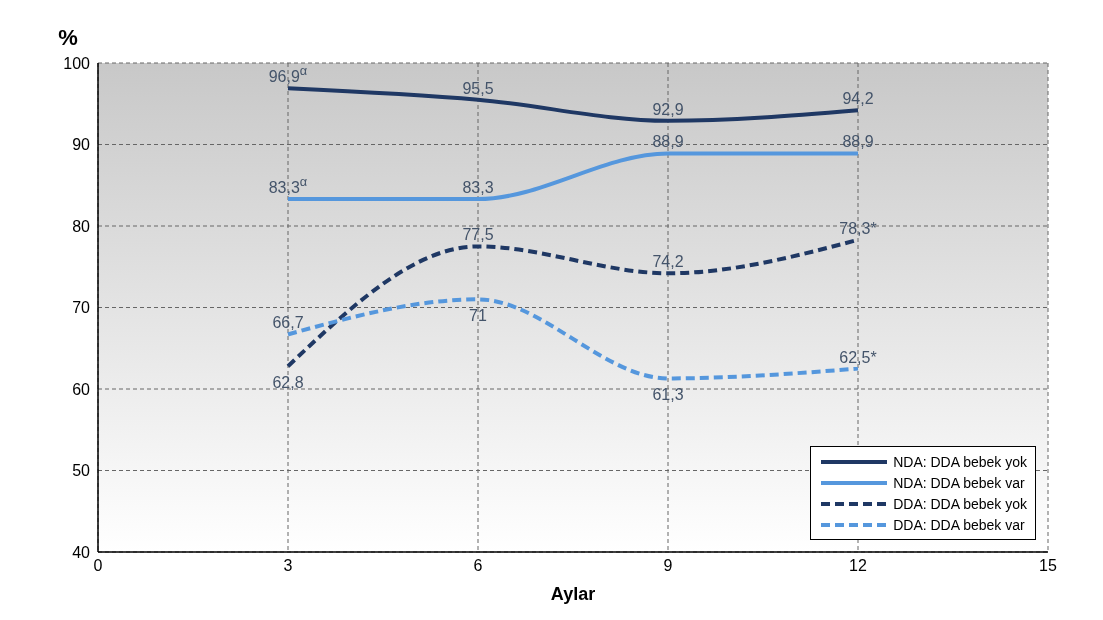  I want to click on y-tick-label: 100, so click(77, 63).